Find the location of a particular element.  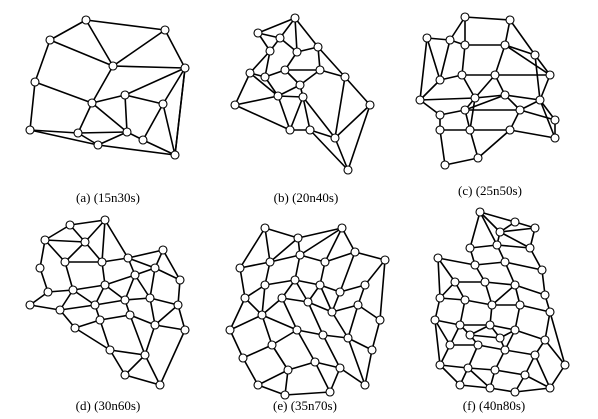

panel-b-caption: (b) (20n40s) is located at coordinates (306, 197).